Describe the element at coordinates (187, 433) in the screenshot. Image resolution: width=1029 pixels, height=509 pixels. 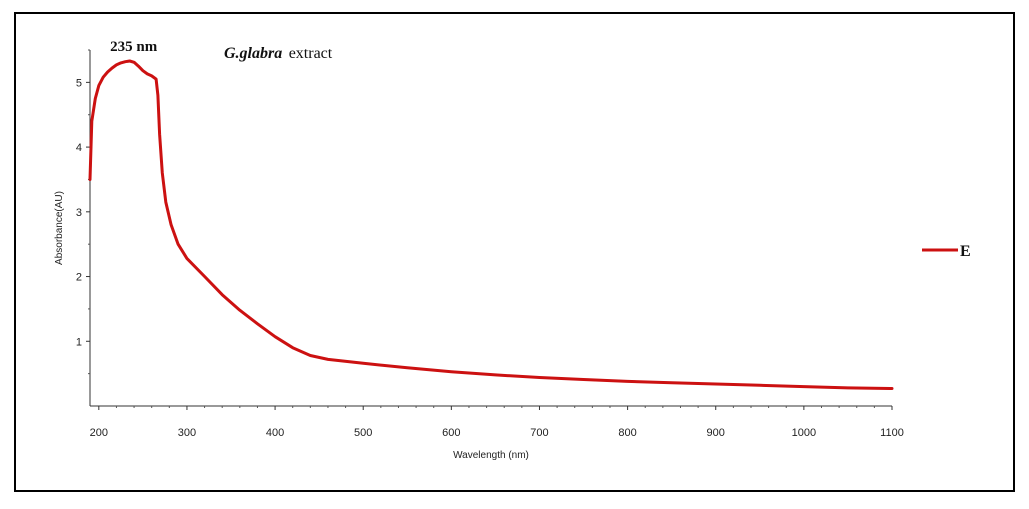
I see `x-tick-label-300: 300` at that location.